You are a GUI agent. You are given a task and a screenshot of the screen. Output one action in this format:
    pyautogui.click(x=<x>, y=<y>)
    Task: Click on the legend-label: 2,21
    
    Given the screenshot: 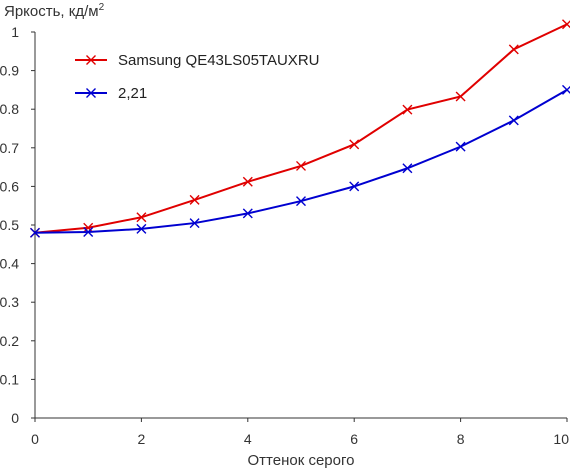 What is the action you would take?
    pyautogui.click(x=132, y=93)
    